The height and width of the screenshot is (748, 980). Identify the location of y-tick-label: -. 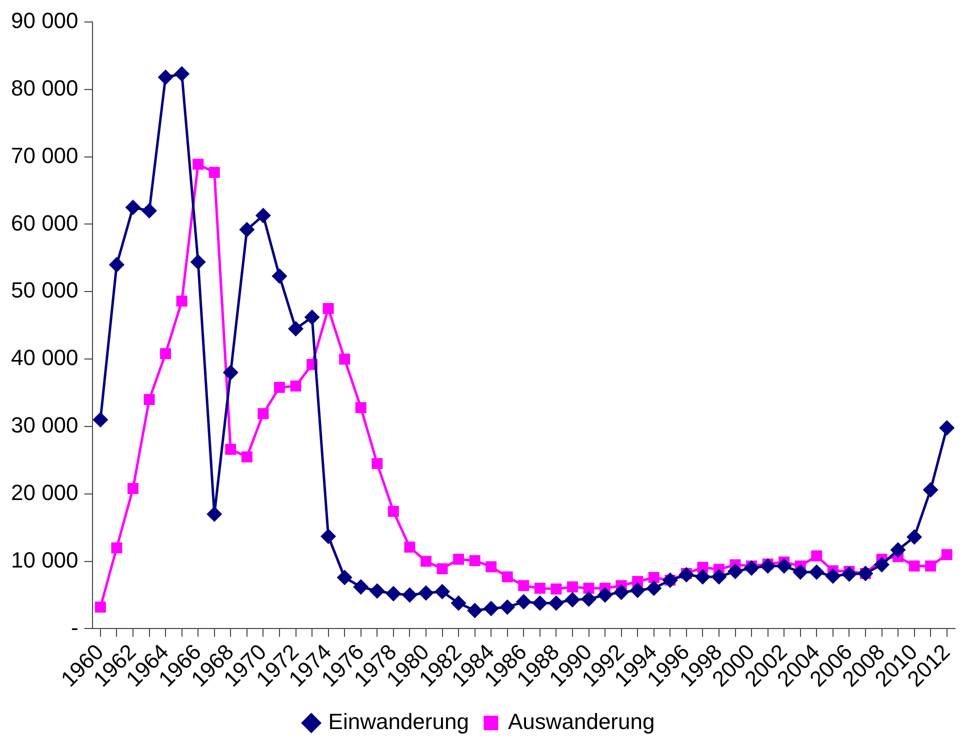
(74, 627).